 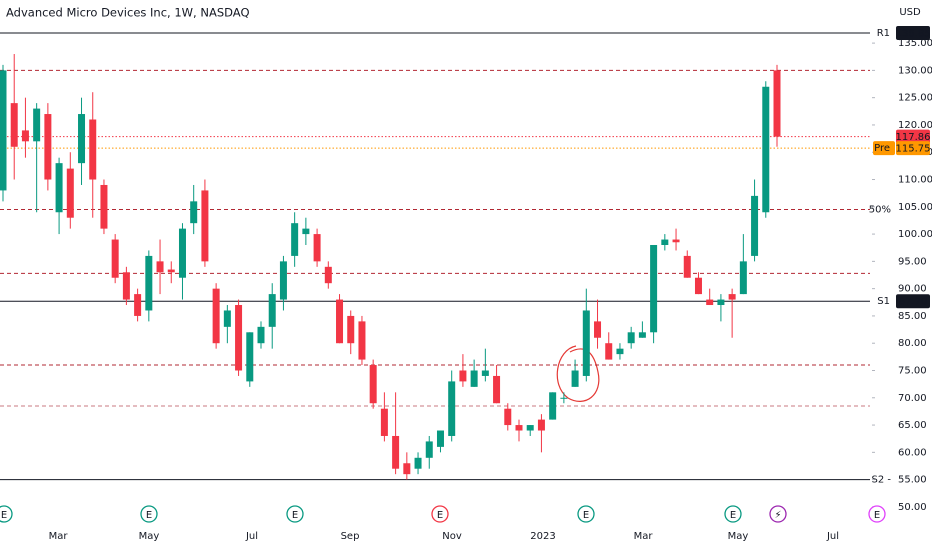 What do you see at coordinates (912, 370) in the screenshot?
I see `y-tick-label: 75.00` at bounding box center [912, 370].